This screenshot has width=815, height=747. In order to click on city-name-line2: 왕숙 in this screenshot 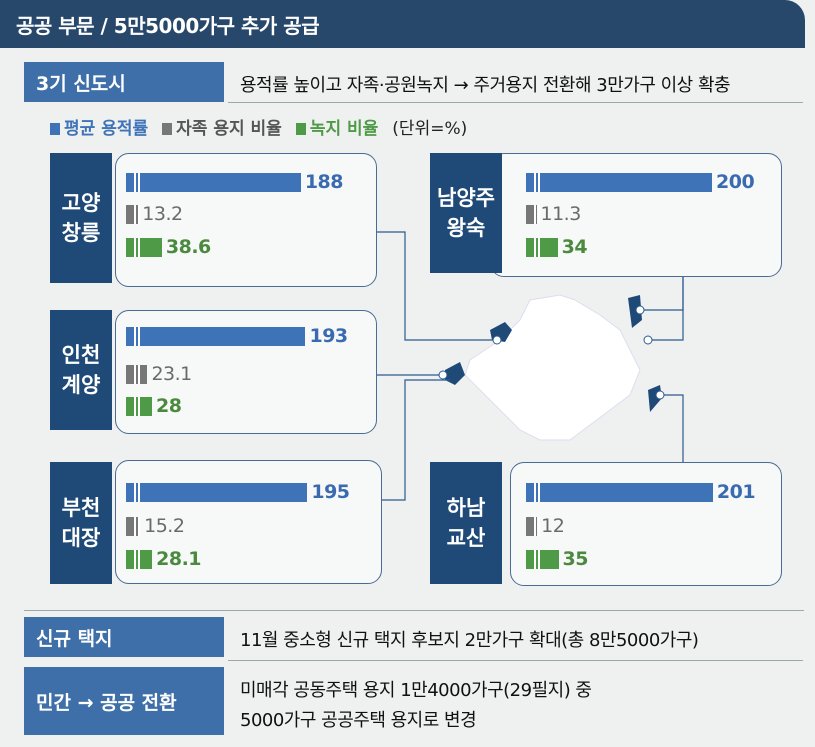, I will do `click(466, 228)`.